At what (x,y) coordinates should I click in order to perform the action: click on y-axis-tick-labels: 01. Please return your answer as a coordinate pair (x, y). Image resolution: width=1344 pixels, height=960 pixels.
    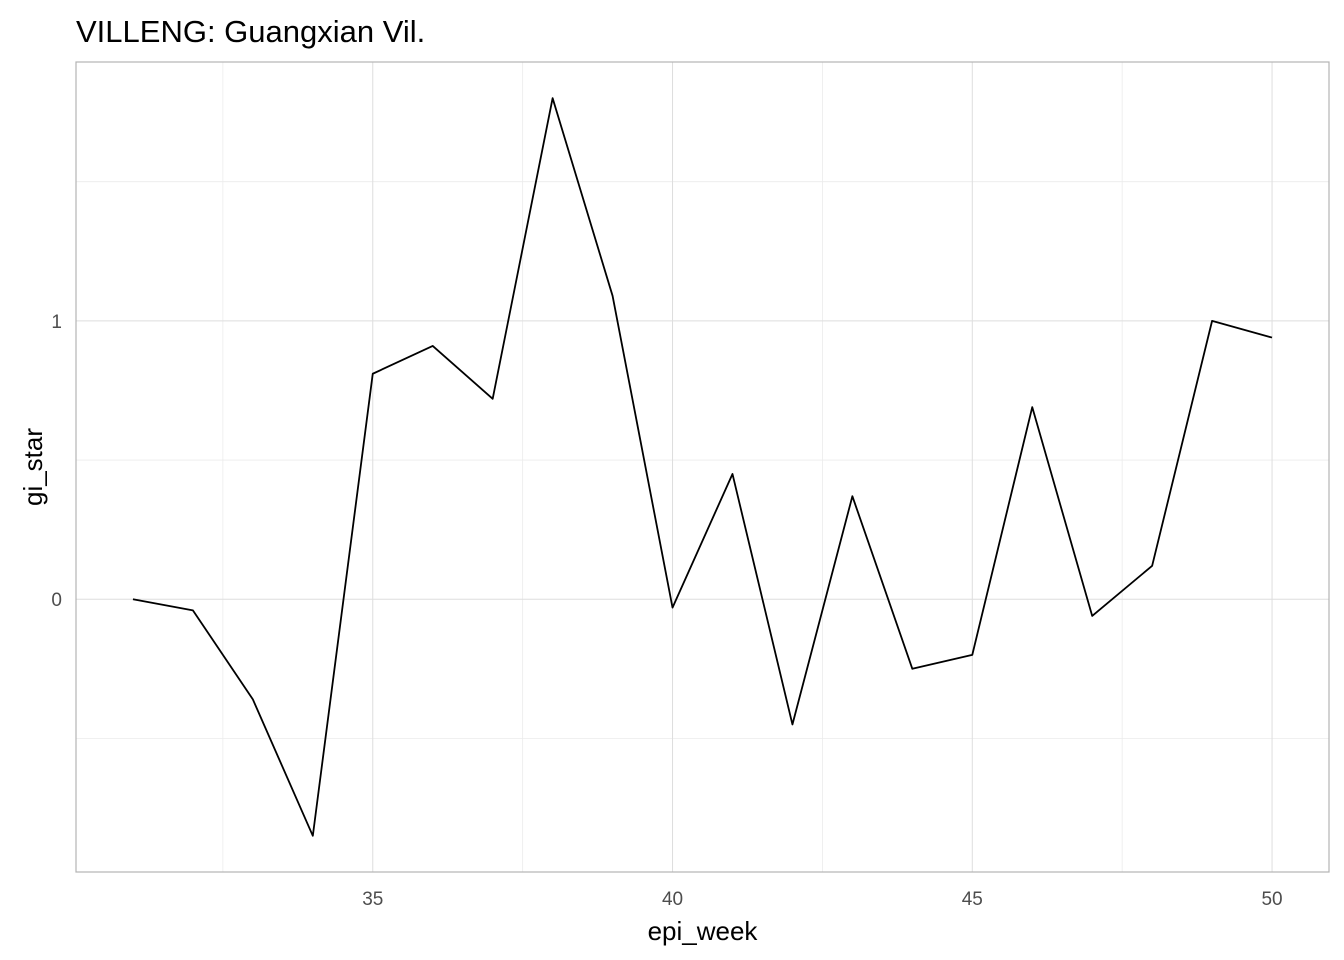
    Looking at the image, I should click on (56, 461).